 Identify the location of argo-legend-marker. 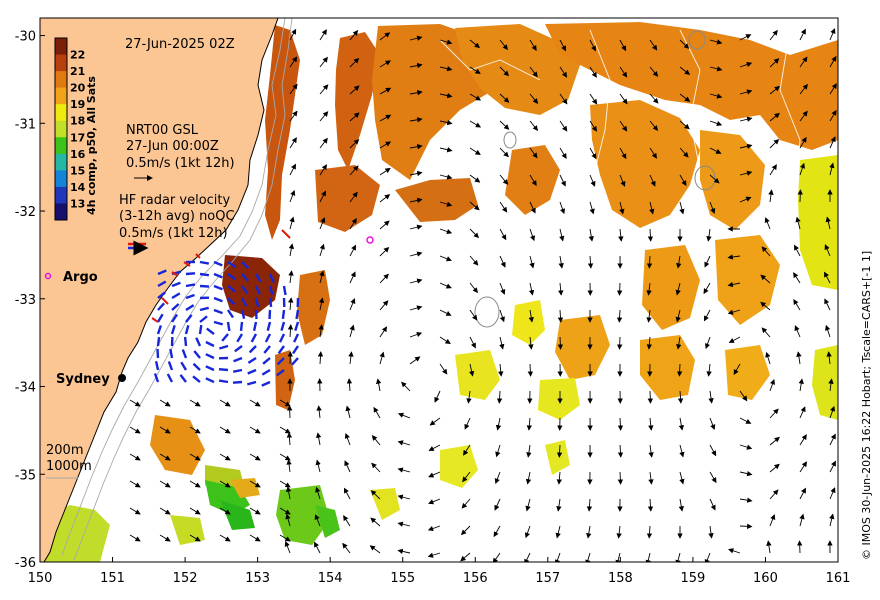
(48, 276).